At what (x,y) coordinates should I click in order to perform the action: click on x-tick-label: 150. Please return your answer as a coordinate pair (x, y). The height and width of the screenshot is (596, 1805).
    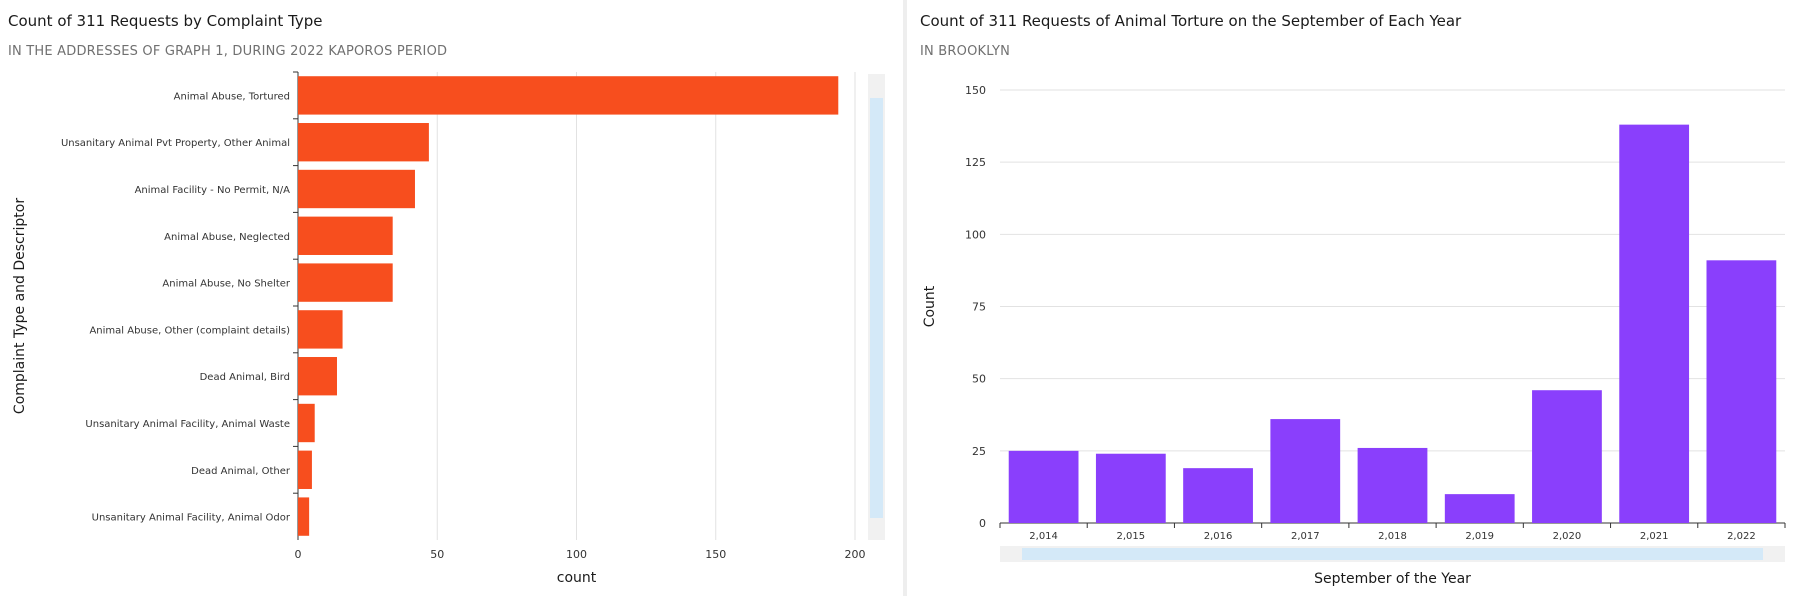
    Looking at the image, I should click on (715, 554).